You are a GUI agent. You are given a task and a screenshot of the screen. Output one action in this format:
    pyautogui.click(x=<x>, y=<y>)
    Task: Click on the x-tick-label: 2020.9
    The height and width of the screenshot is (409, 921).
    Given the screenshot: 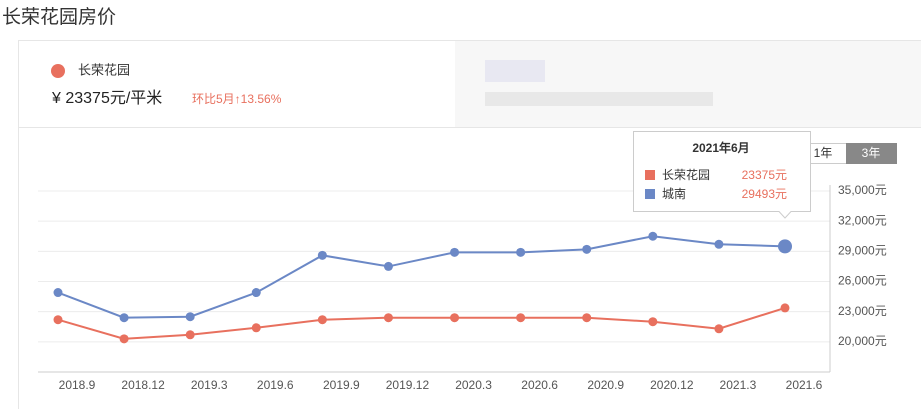 What is the action you would take?
    pyautogui.click(x=605, y=385)
    